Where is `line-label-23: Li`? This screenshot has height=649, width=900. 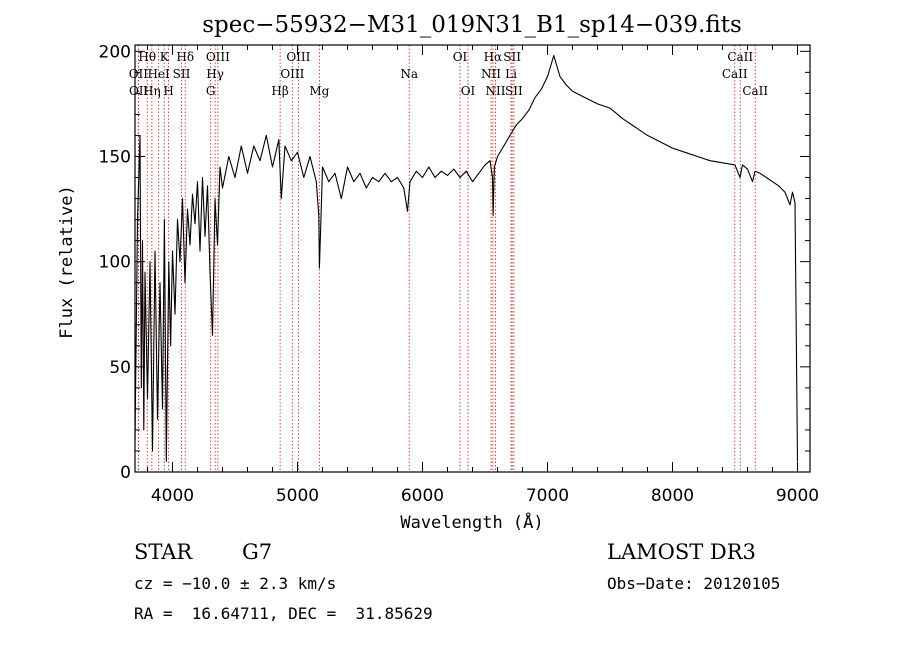 line-label-23: Li is located at coordinates (511, 74).